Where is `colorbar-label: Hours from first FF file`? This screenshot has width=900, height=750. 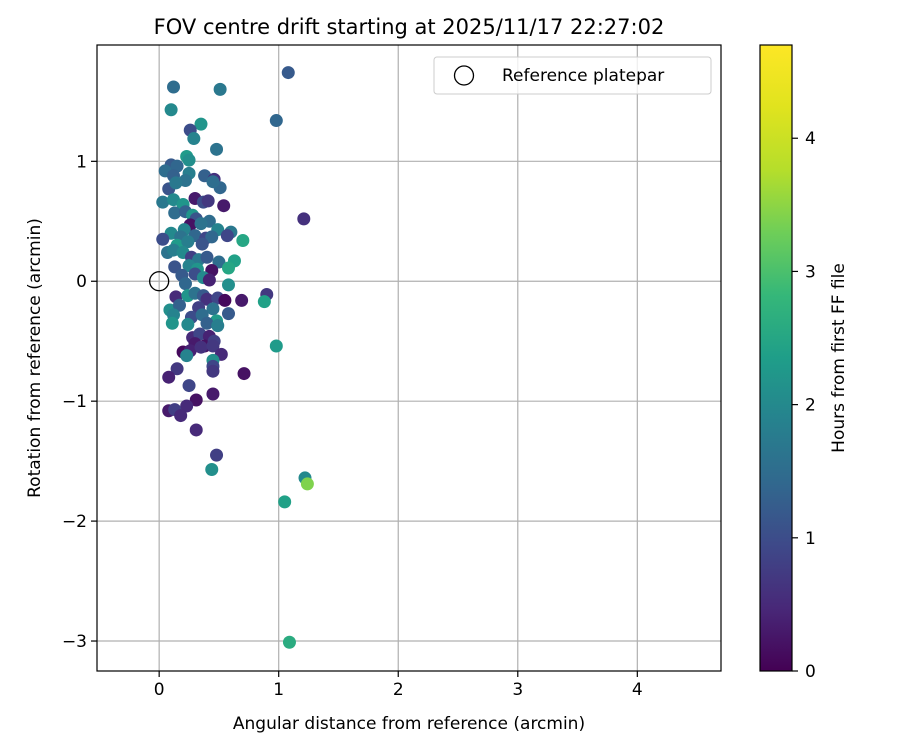 colorbar-label: Hours from first FF file is located at coordinates (839, 358).